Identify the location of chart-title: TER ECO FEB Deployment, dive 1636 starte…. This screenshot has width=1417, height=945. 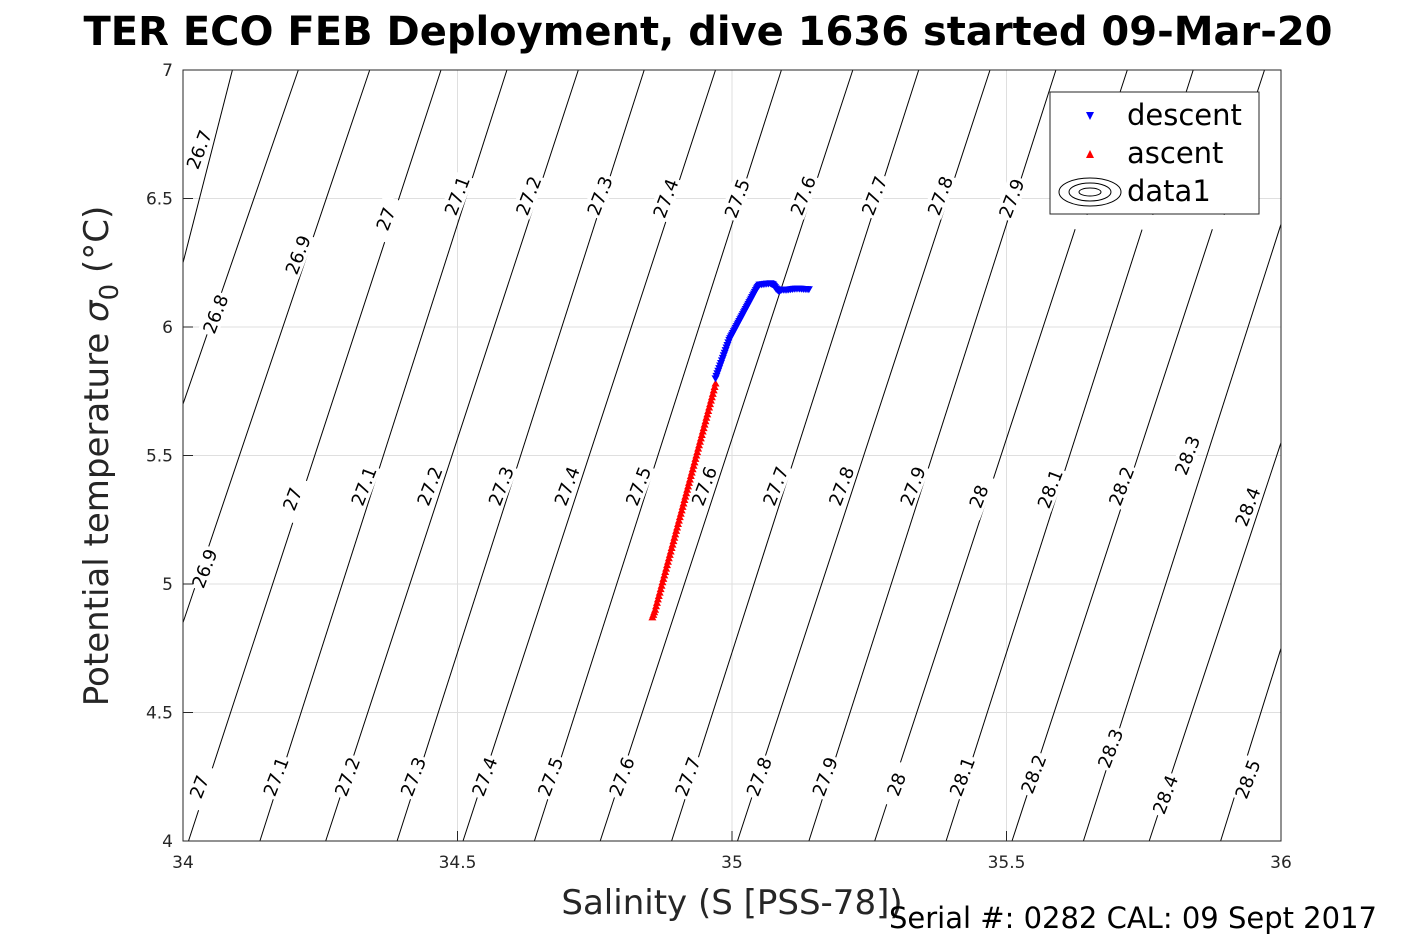
(707, 32).